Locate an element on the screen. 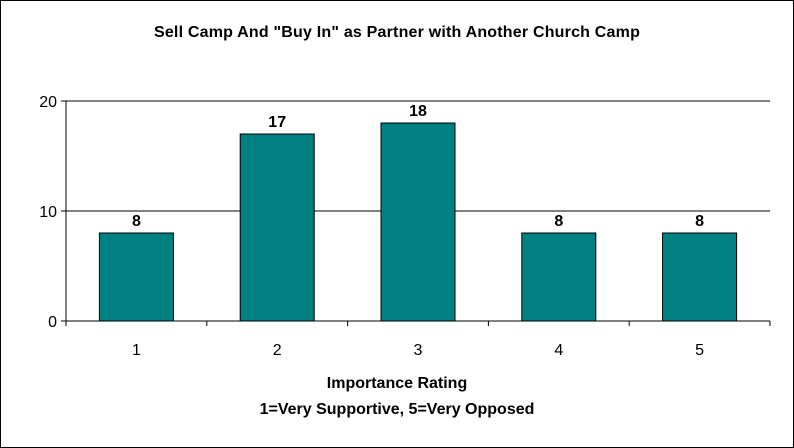 Image resolution: width=794 pixels, height=448 pixels. data-label-4: 8 is located at coordinates (558, 221).